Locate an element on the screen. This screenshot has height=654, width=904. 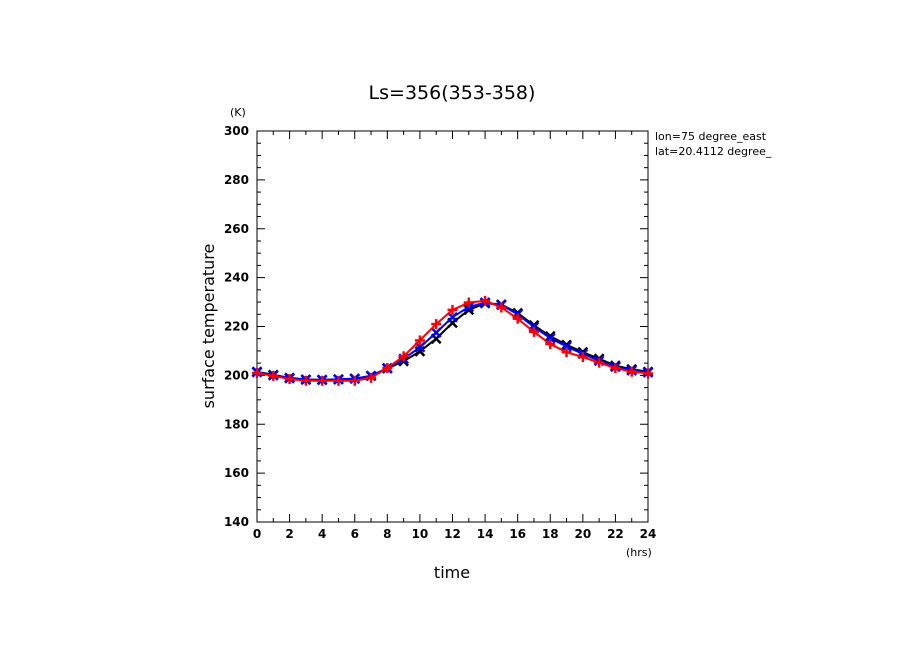
y-tick-label: 220 is located at coordinates (236, 327).